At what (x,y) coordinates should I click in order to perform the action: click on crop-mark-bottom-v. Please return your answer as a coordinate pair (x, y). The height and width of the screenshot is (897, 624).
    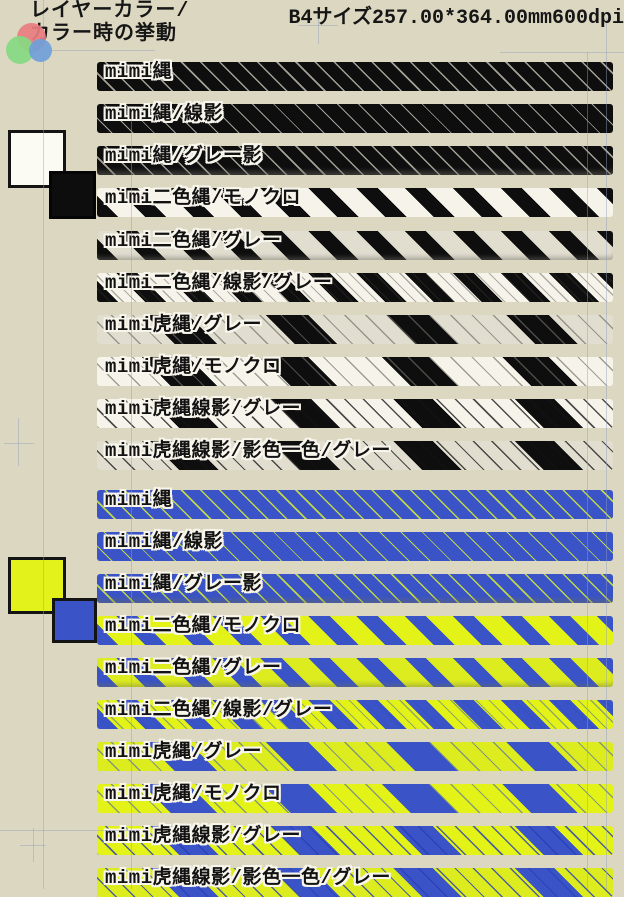
    Looking at the image, I should click on (33, 845).